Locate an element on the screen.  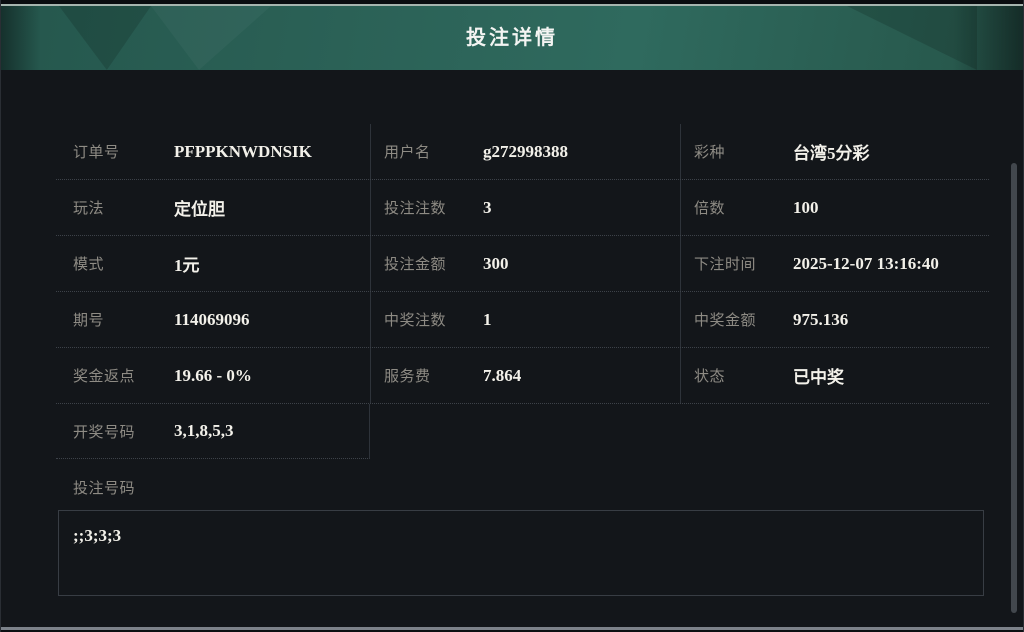
field-value: 19.66 - 0% is located at coordinates (213, 375).